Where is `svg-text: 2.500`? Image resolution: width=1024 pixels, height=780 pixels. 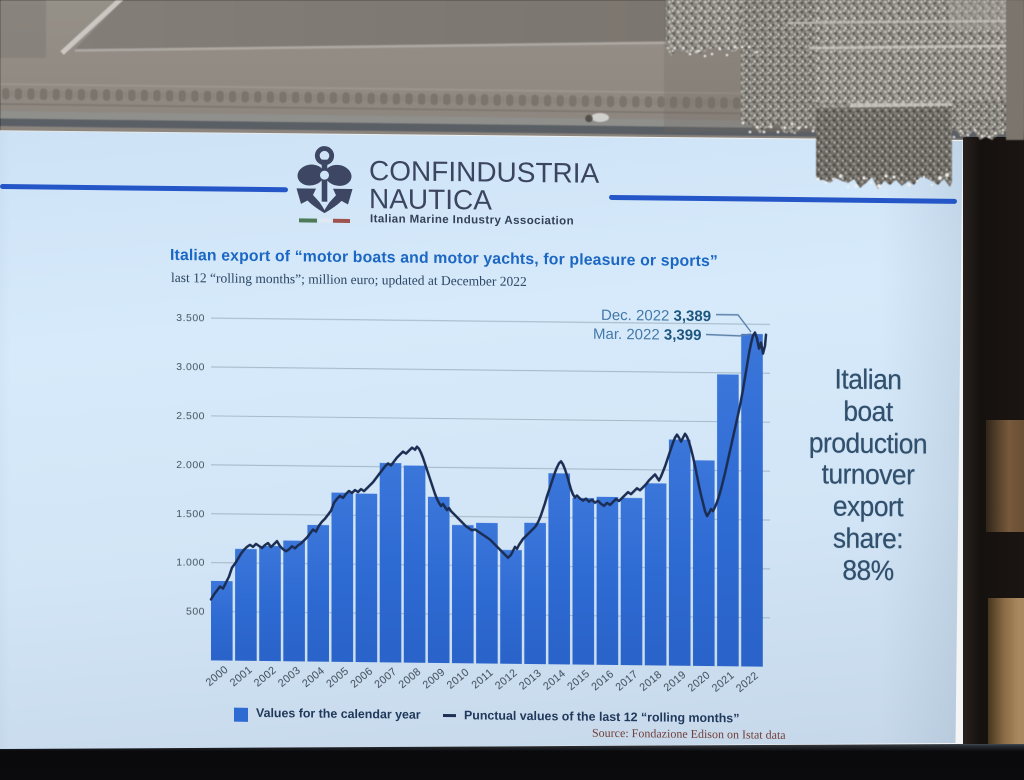
svg-text: 2.500 is located at coordinates (190, 416).